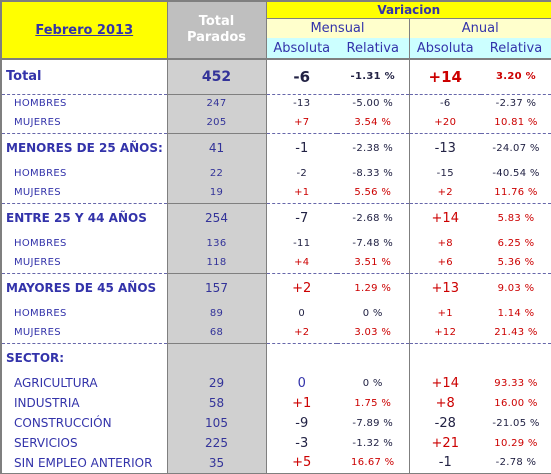  I want to click on row-anual-rel: 10.81 %, so click(516, 123).